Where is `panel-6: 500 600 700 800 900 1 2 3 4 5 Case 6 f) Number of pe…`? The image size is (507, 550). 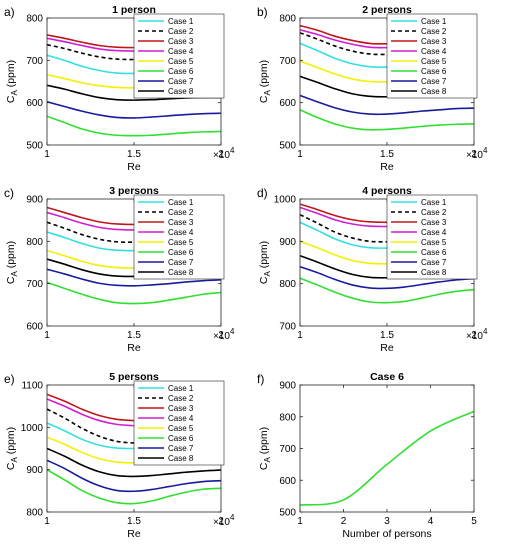 panel-6: 500 600 700 800 900 1 2 3 4 5 Case 6 f) Number of pe… is located at coordinates (367, 455).